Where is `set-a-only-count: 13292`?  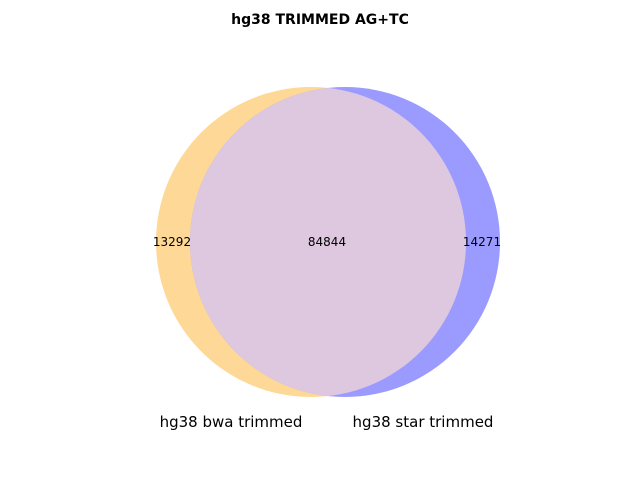 set-a-only-count: 13292 is located at coordinates (172, 242).